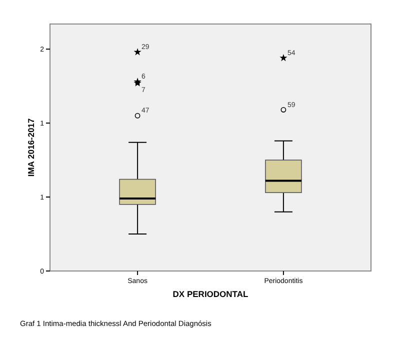 Image resolution: width=404 pixels, height=344 pixels. What do you see at coordinates (210, 294) in the screenshot?
I see `x-axis-title: DX PERIODONTAL` at bounding box center [210, 294].